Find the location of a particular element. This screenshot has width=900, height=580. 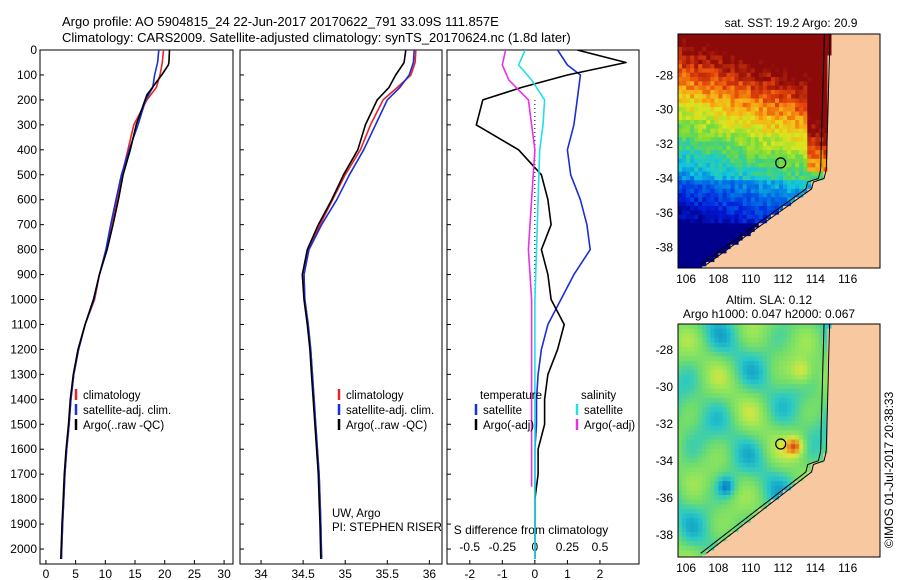

x-tick-label: 20 is located at coordinates (165, 573).